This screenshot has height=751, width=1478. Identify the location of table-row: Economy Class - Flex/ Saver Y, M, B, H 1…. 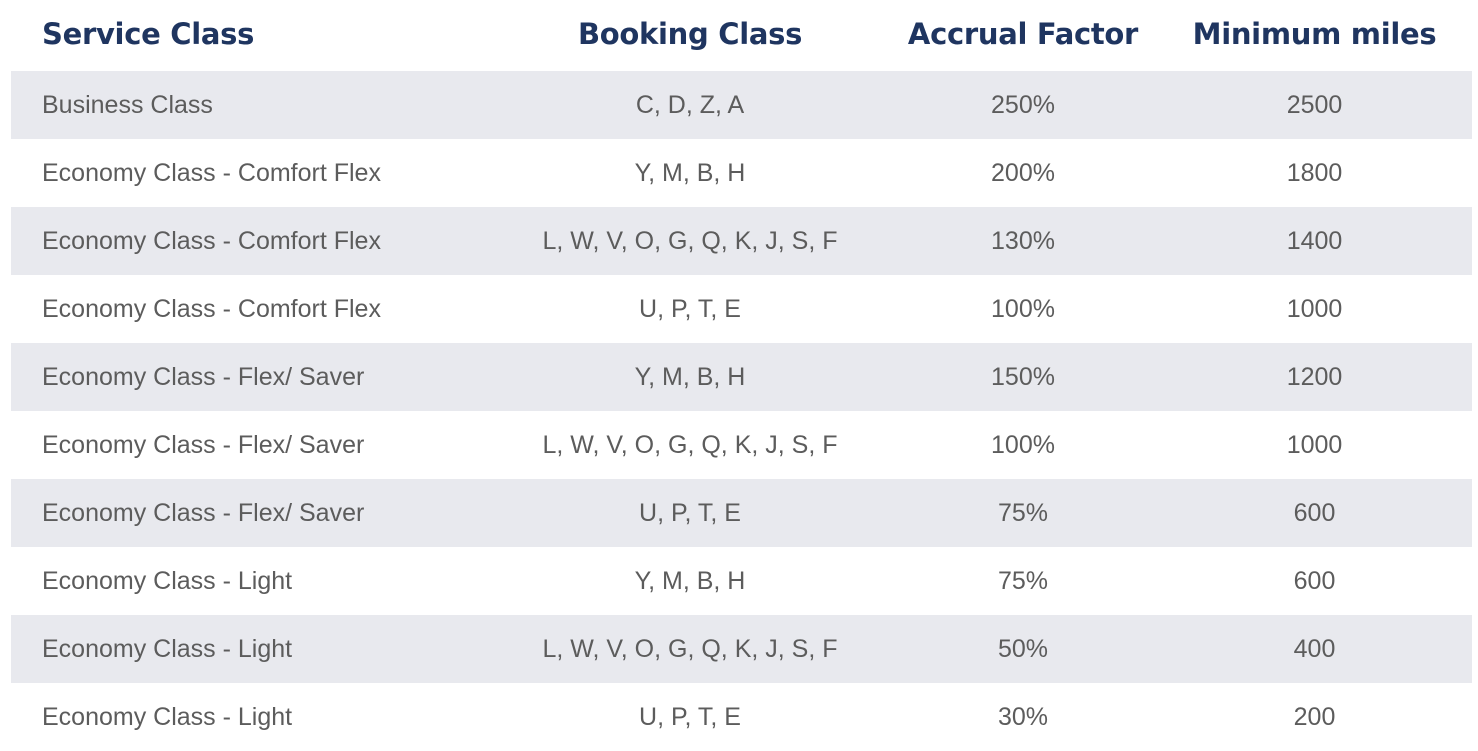
(741, 377).